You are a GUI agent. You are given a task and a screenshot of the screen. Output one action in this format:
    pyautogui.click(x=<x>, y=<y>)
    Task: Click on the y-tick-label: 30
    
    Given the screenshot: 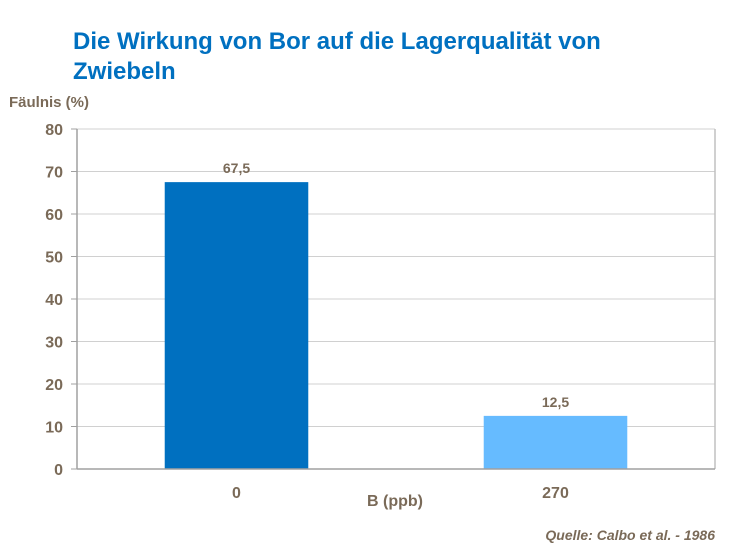 What is the action you would take?
    pyautogui.click(x=54, y=343)
    